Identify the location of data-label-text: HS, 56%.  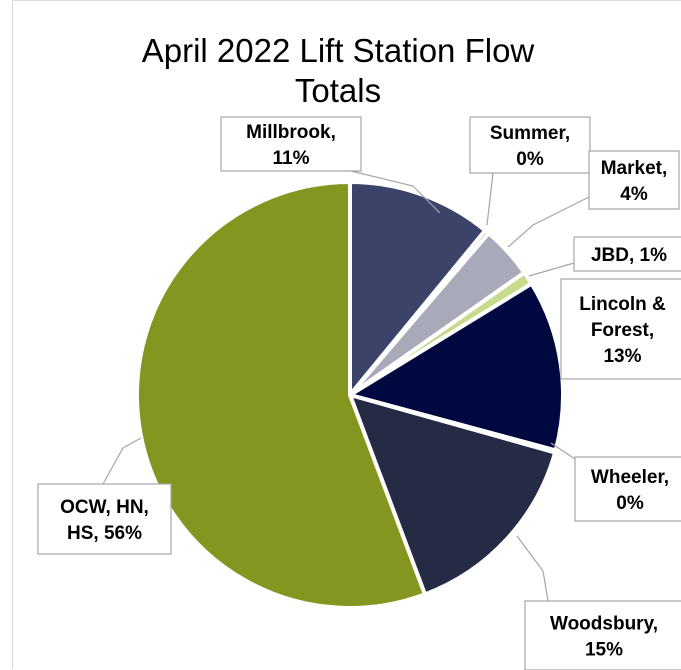
(104, 533).